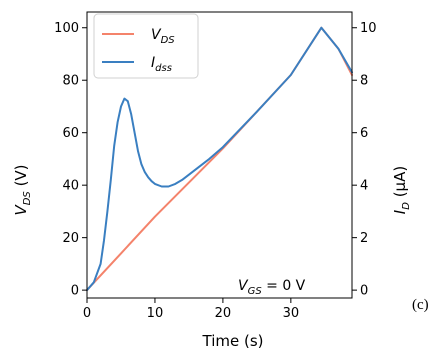 The height and width of the screenshot is (356, 448). What do you see at coordinates (70, 238) in the screenshot?
I see `left-tick-label: 20` at bounding box center [70, 238].